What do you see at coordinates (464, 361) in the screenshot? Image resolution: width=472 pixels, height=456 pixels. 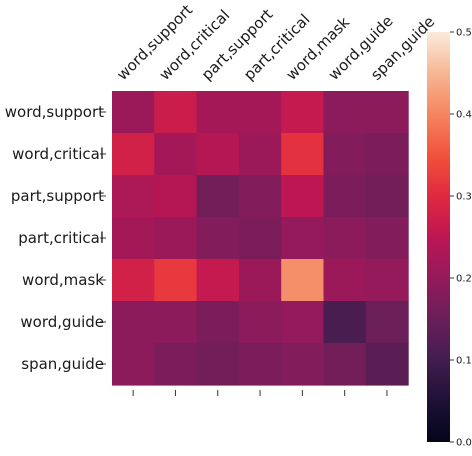 I see `colorbar-tick-label: 0.1` at bounding box center [464, 361].